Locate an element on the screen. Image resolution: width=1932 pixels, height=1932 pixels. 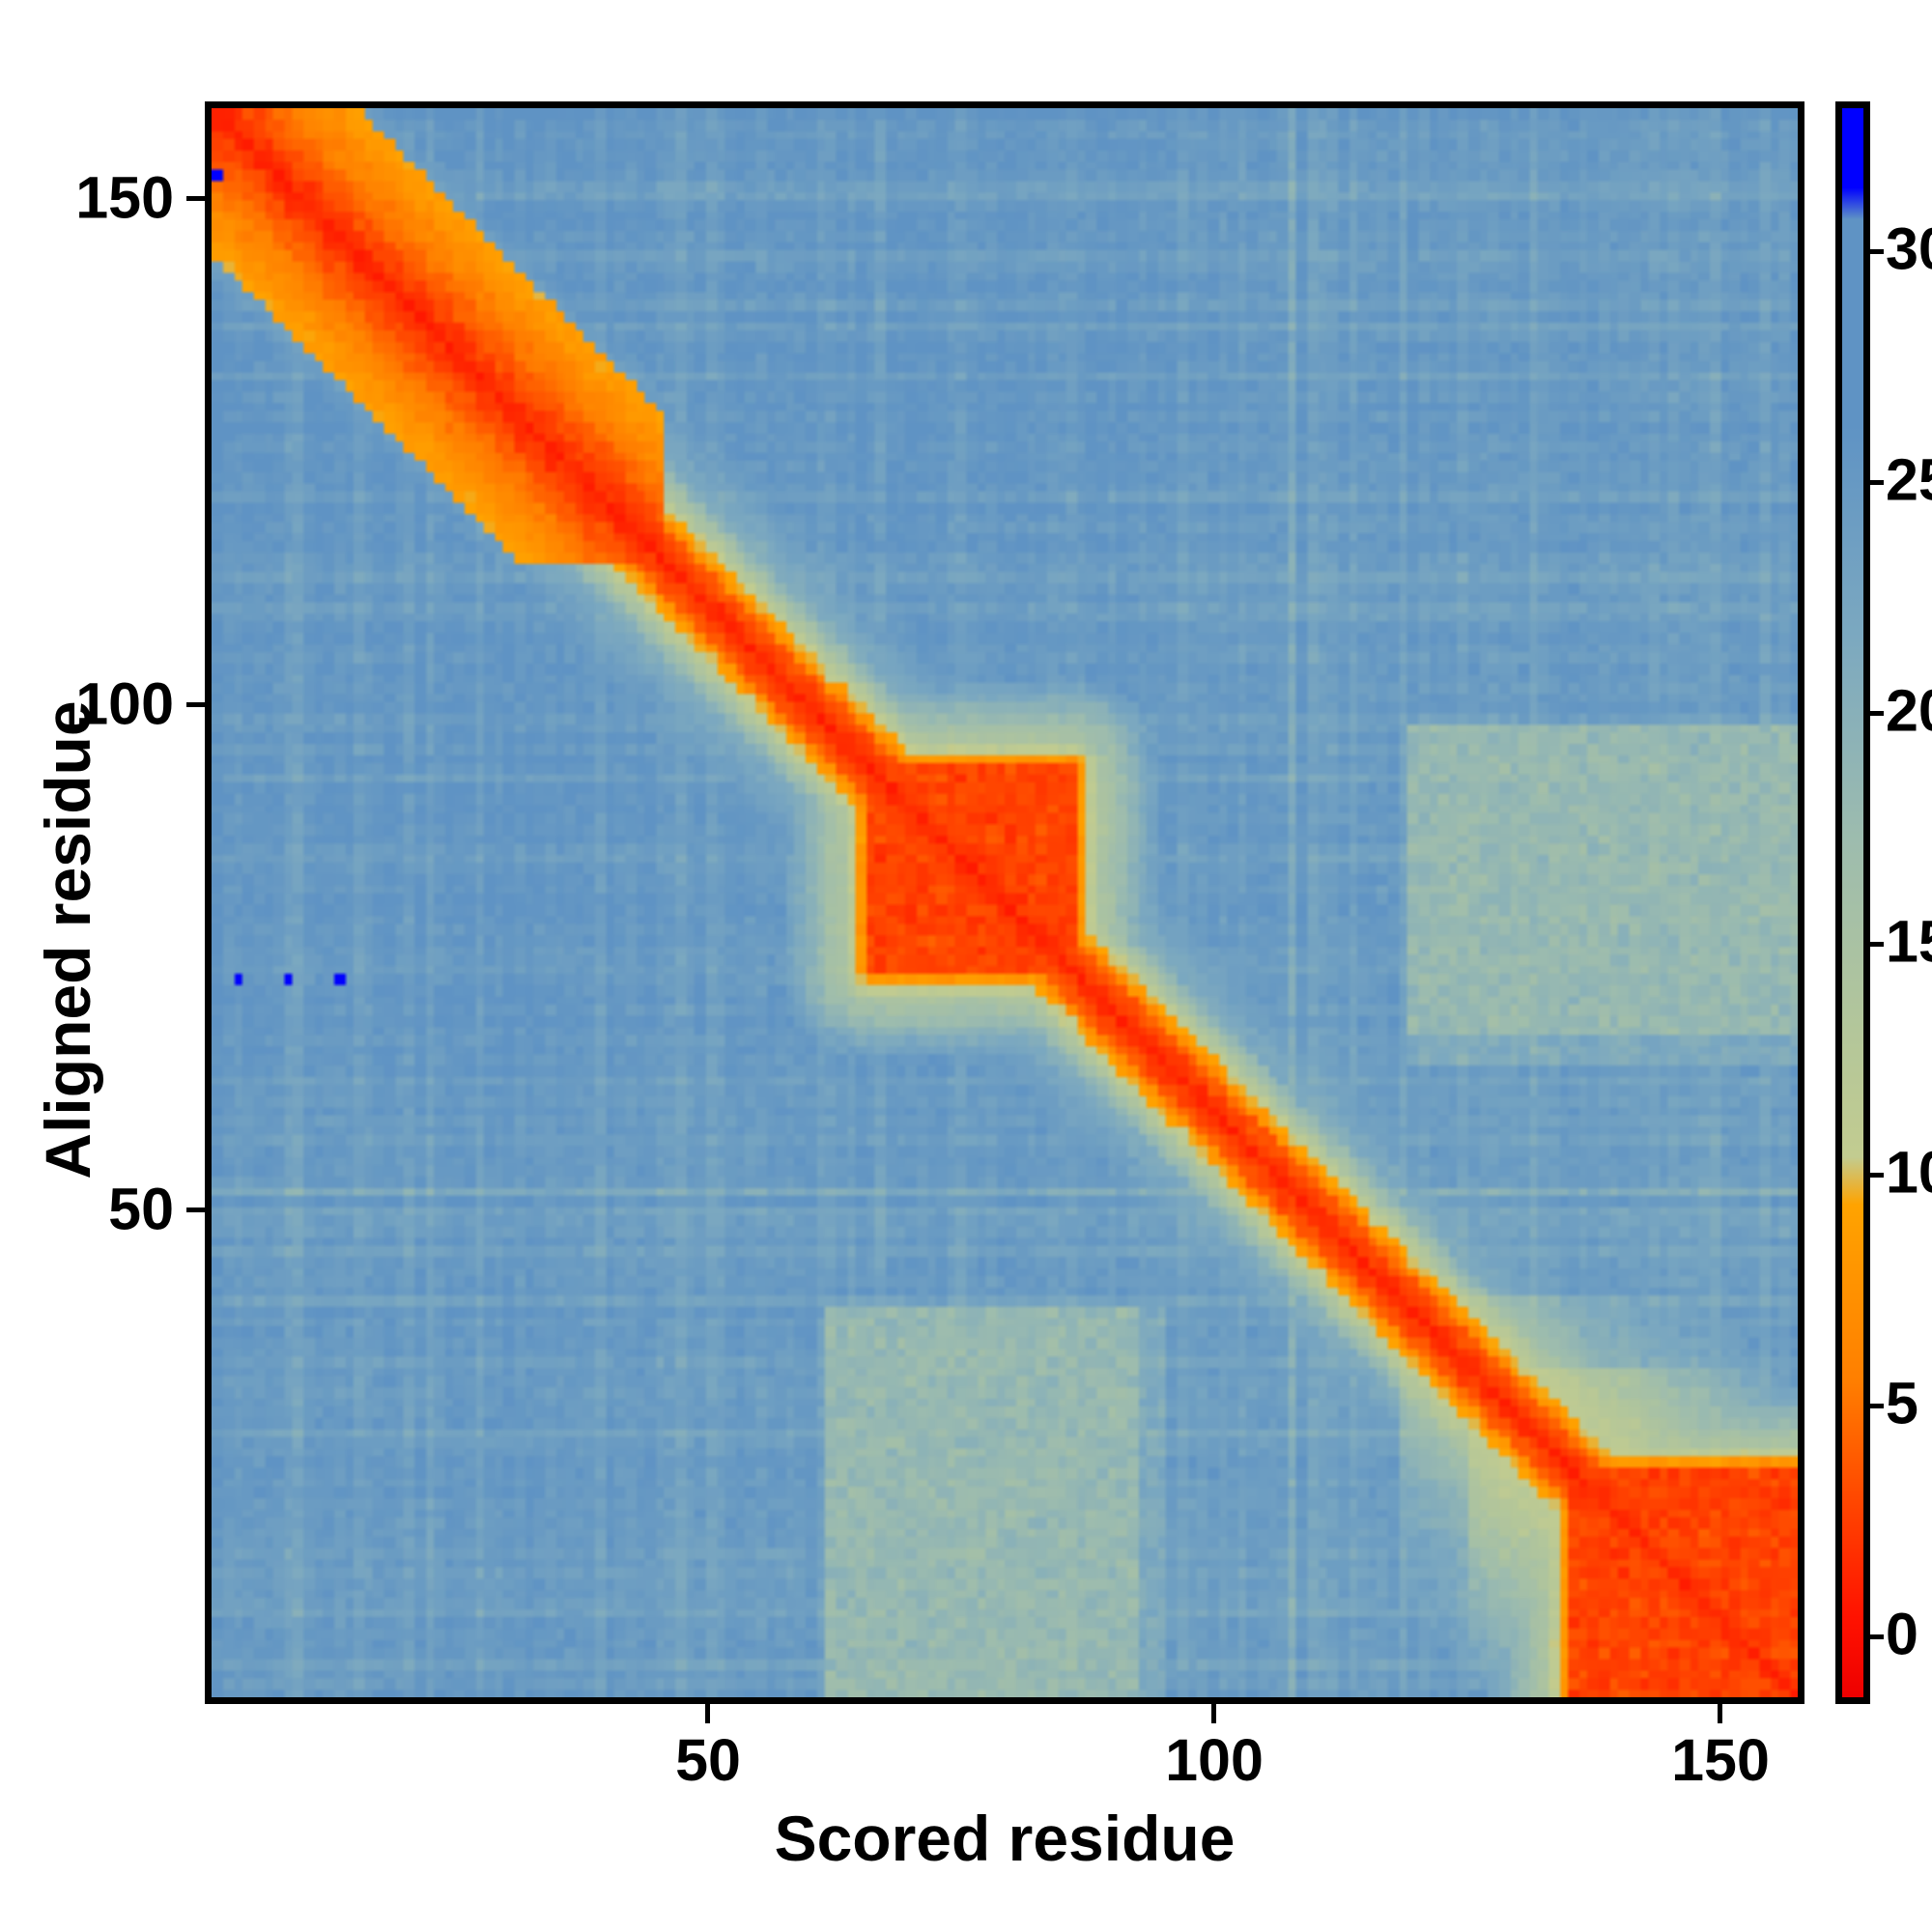
x-ticklabel-150: 150 is located at coordinates (1720, 1760).